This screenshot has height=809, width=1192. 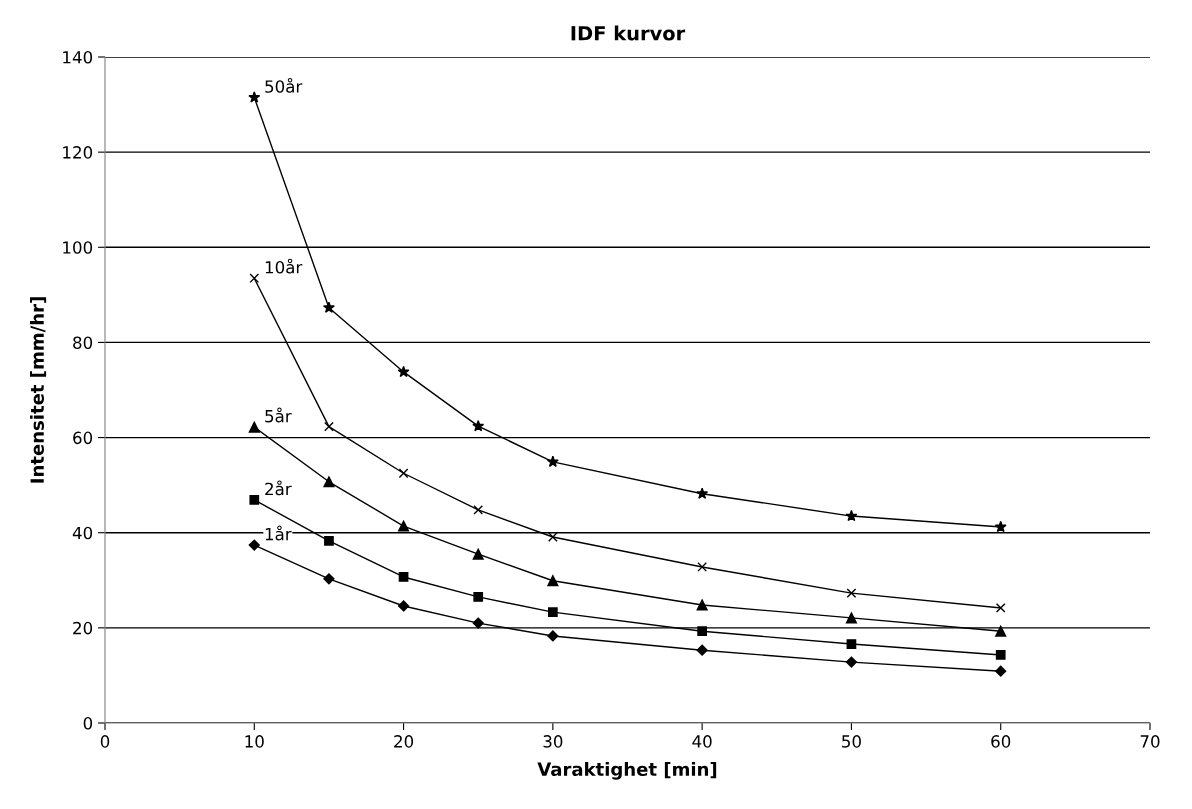 I want to click on x-tick-label: 0, so click(x=105, y=741).